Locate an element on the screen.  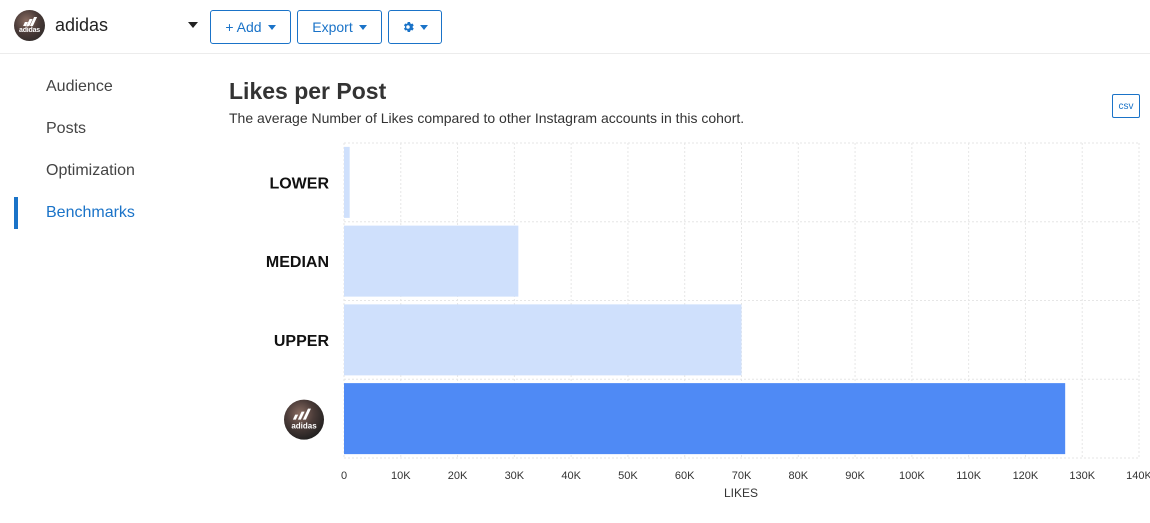
adidas-logo-icon is located at coordinates (29, 21).